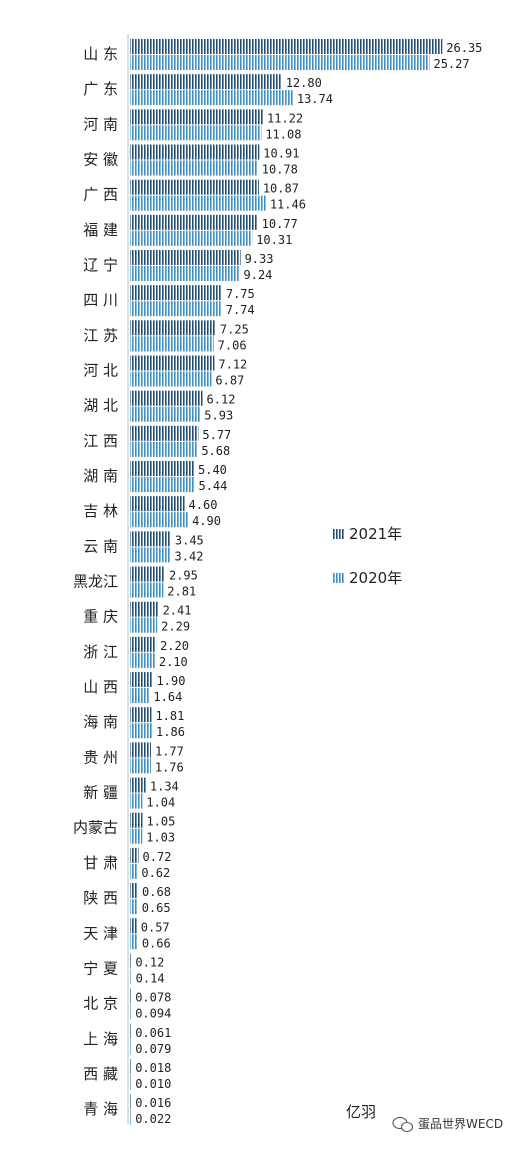 The width and height of the screenshot is (524, 1149). Describe the element at coordinates (169, 751) in the screenshot. I see `value-label-2021-20: 1.77` at that location.